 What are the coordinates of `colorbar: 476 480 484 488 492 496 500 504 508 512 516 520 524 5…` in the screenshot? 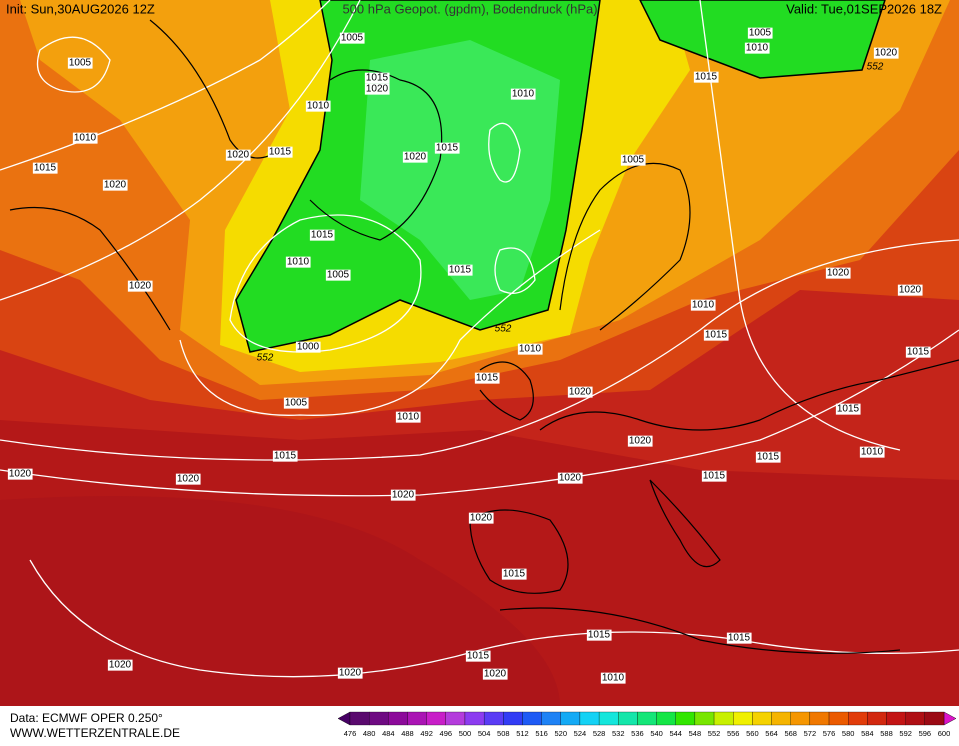 It's located at (647, 724).